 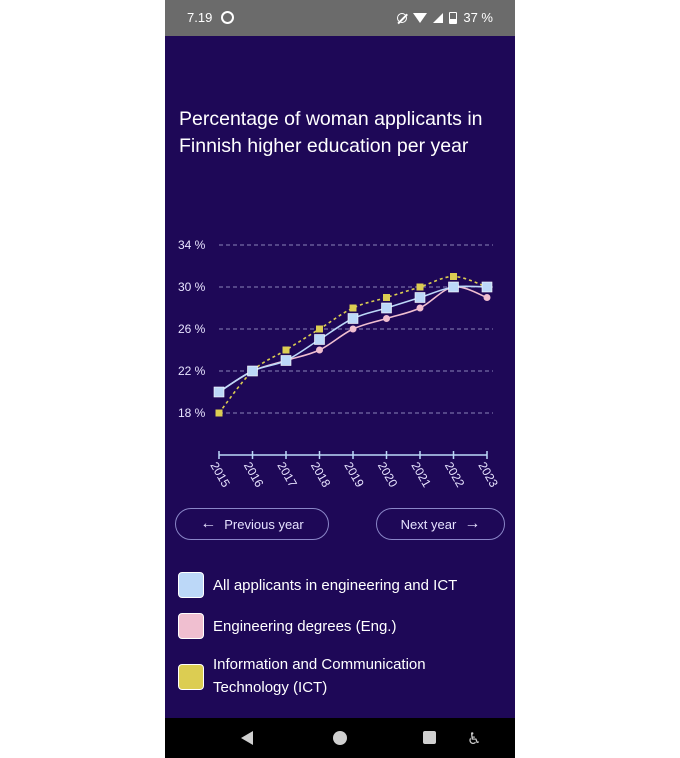 What do you see at coordinates (192, 413) in the screenshot?
I see `y-tick-label: 18 %` at bounding box center [192, 413].